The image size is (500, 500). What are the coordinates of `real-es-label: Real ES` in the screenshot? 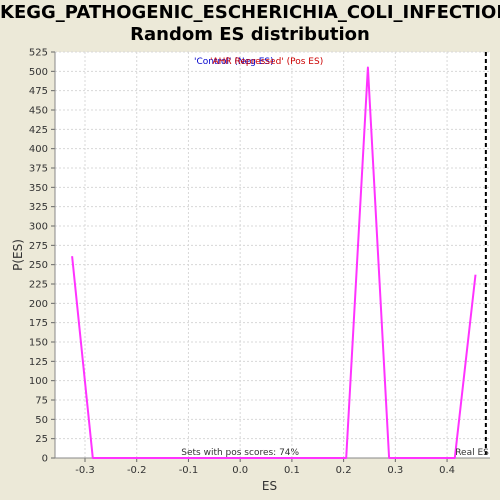 It's located at (472, 453).